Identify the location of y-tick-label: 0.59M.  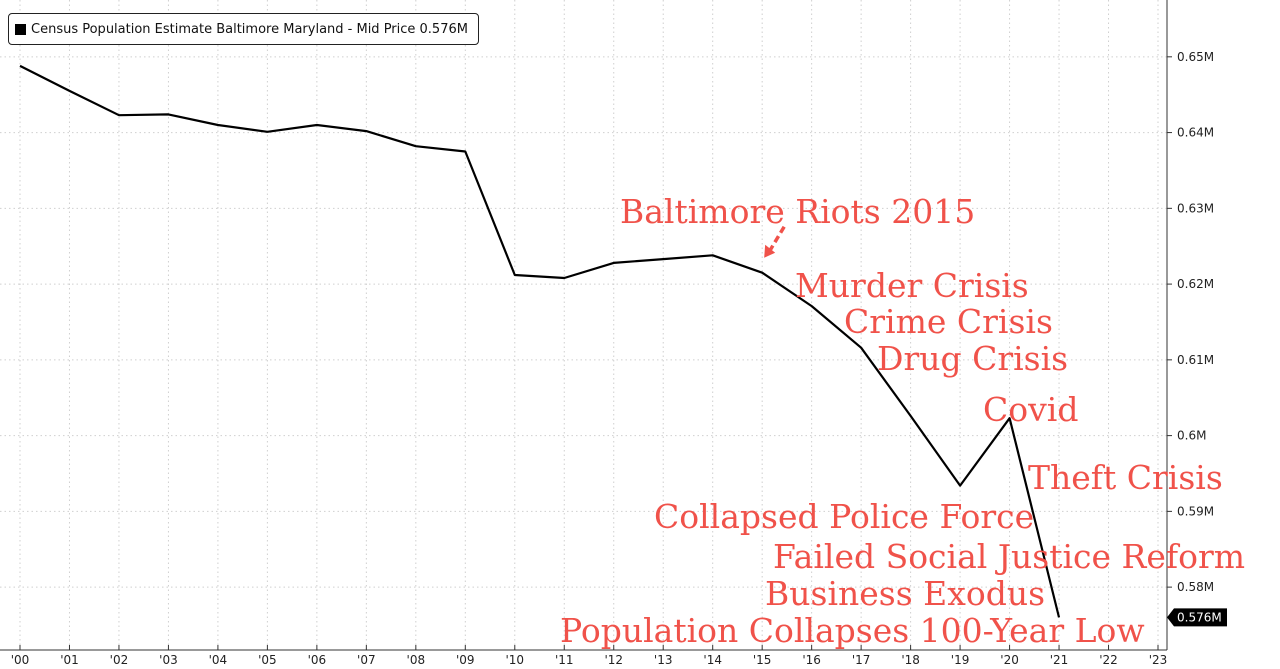
(1195, 511).